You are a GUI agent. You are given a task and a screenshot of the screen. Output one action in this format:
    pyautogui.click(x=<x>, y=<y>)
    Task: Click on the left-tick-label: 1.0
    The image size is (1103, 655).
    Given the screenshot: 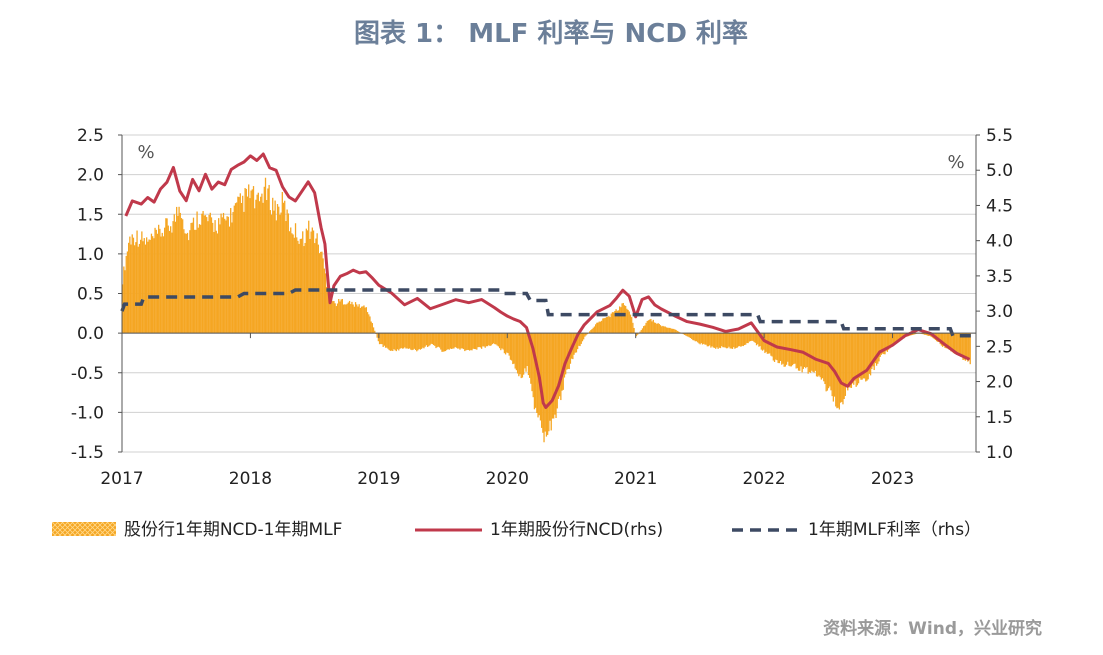 What is the action you would take?
    pyautogui.click(x=90, y=255)
    